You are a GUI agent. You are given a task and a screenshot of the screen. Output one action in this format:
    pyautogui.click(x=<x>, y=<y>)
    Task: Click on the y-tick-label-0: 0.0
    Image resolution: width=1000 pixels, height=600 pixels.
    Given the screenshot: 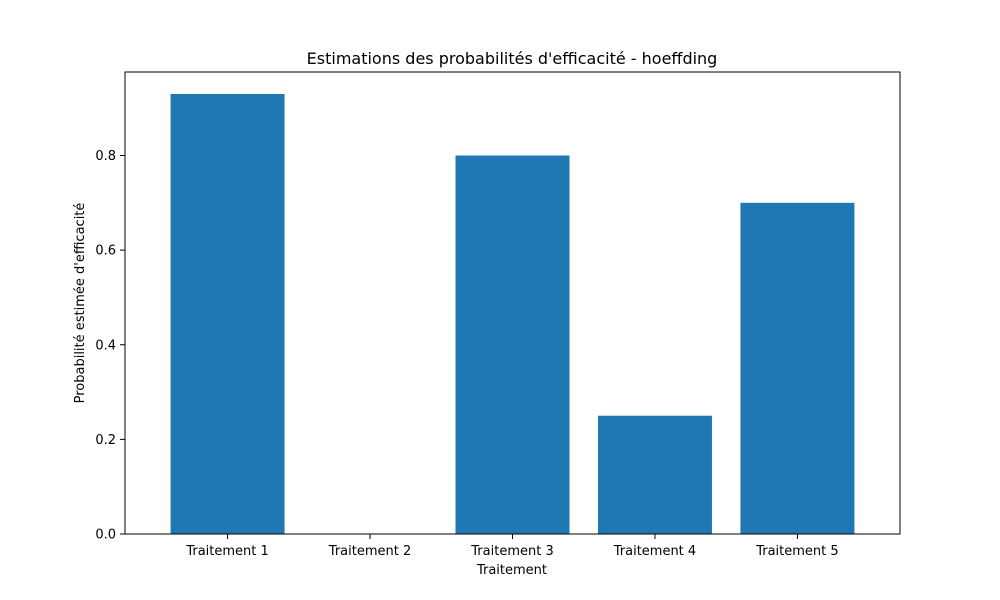 What is the action you would take?
    pyautogui.click(x=105, y=535)
    